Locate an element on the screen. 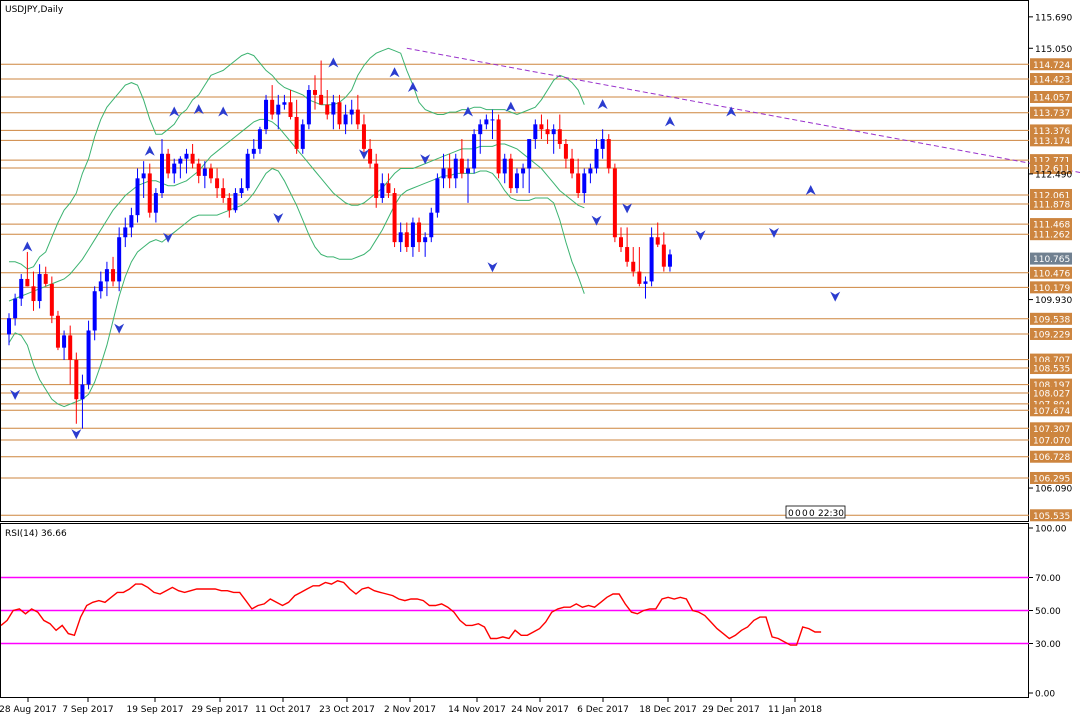 This screenshot has height=720, width=1080. price-level-label: 109.538 is located at coordinates (1051, 320).